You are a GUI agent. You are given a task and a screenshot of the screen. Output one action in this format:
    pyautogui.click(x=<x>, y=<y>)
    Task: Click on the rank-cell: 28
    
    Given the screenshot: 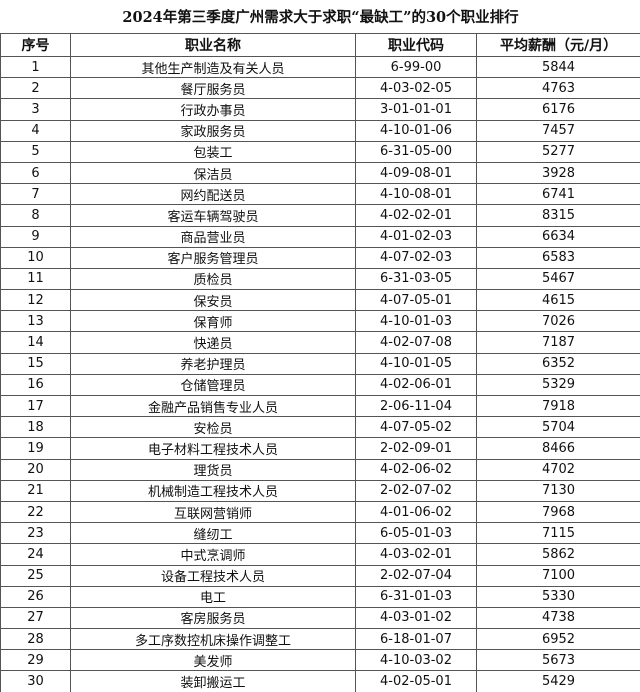 What is the action you would take?
    pyautogui.click(x=35, y=639)
    